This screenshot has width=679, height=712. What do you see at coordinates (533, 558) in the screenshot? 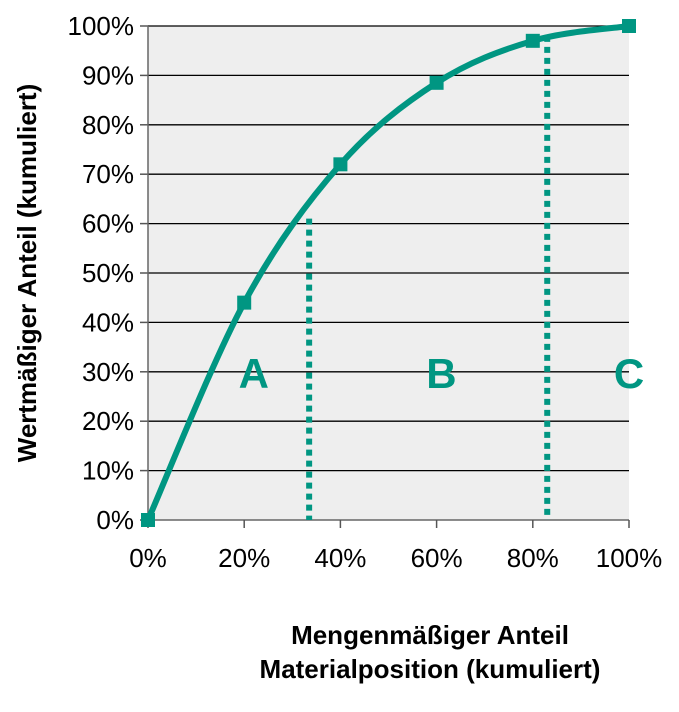
I see `x-tick-label: 80%` at bounding box center [533, 558].